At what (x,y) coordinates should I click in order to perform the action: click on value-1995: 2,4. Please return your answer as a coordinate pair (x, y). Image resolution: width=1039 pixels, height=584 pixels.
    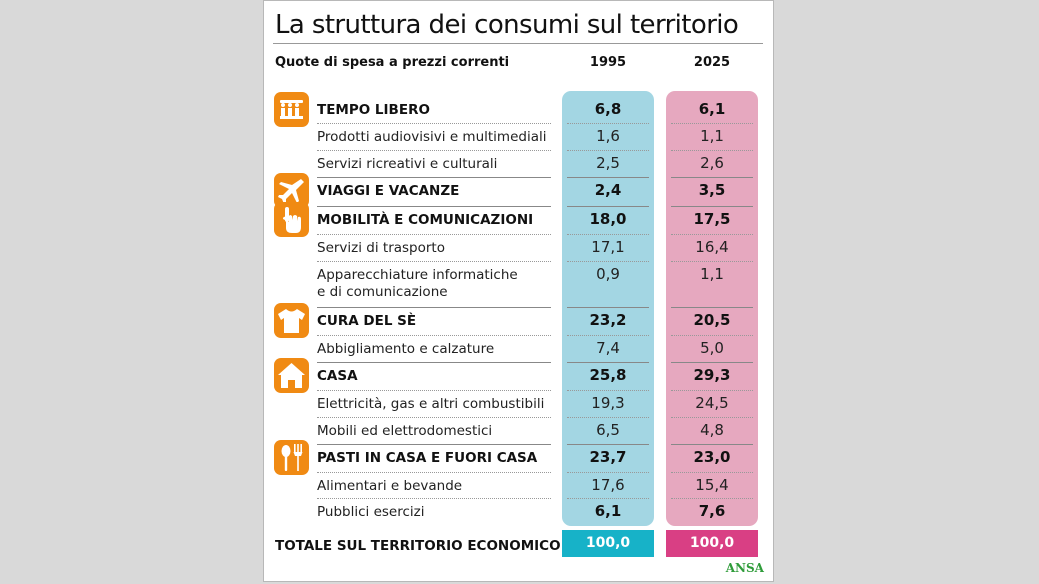
    Looking at the image, I should click on (608, 190).